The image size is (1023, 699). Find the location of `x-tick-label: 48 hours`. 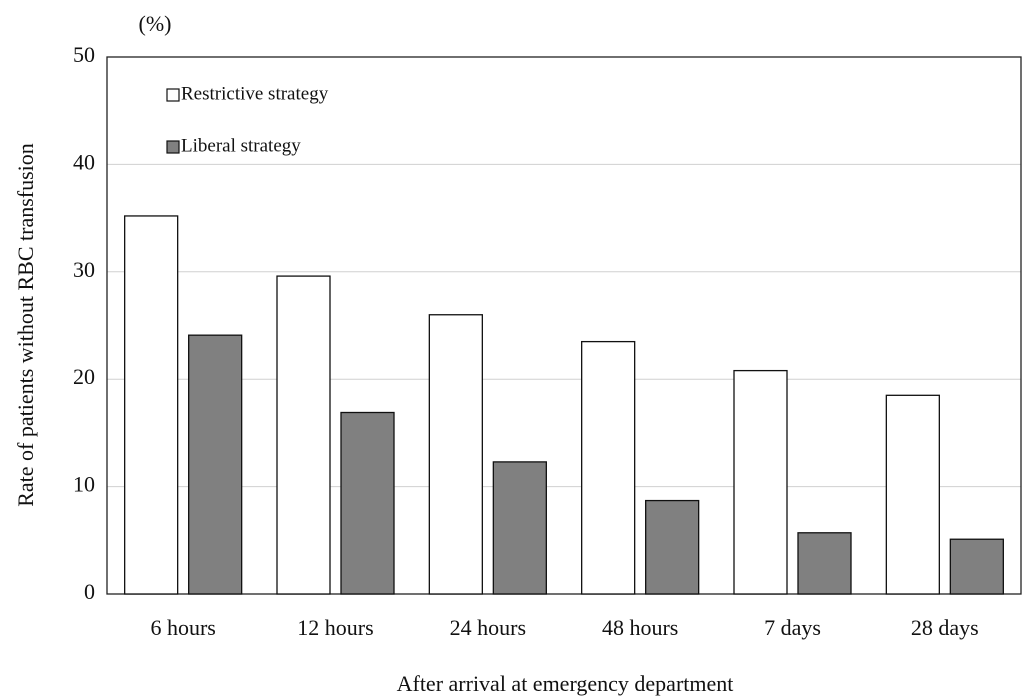

x-tick-label: 48 hours is located at coordinates (640, 627).